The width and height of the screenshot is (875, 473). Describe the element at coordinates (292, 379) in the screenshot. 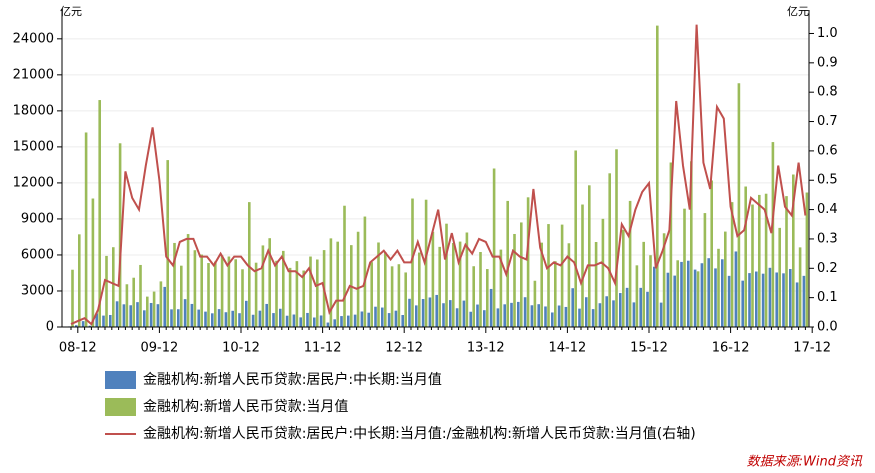

I see `legend-label: 金融机构:新增人民币贷款:居民户:中长期:当月值` at that location.